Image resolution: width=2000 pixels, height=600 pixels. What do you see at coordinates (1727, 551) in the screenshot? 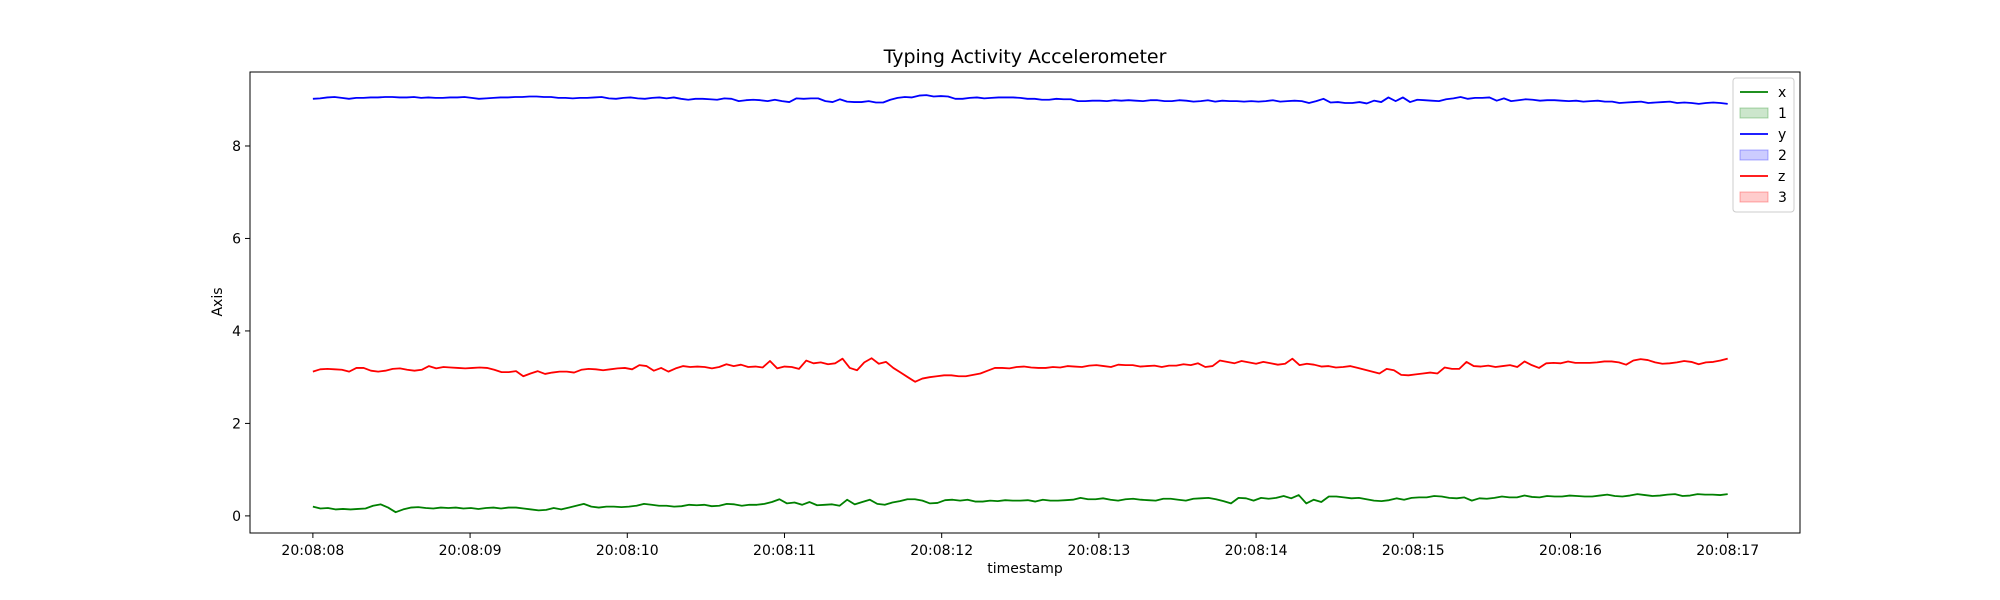
I see `x-tick-label: 20:08:17` at bounding box center [1727, 551].